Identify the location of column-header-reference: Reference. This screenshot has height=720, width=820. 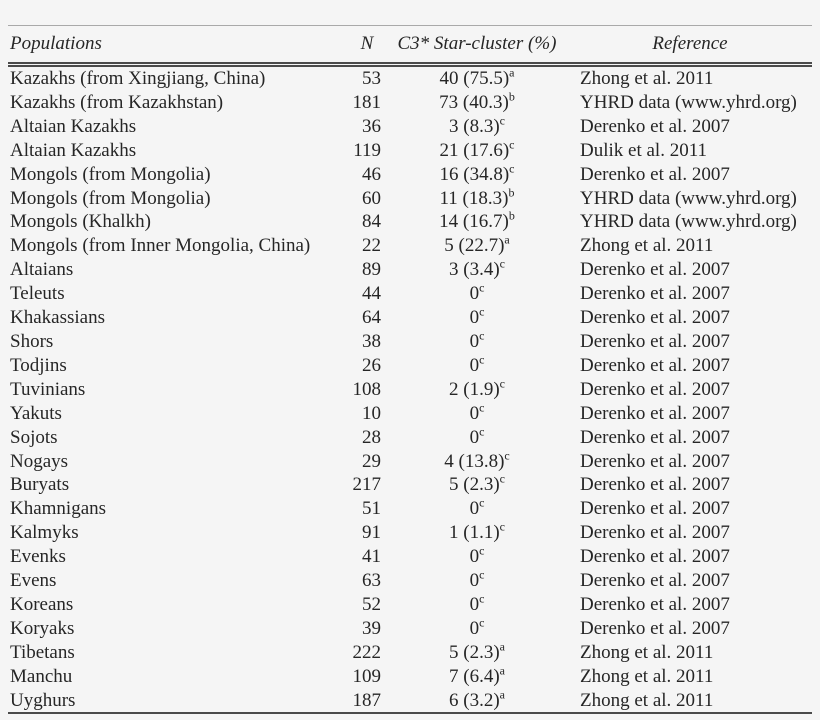
(690, 46).